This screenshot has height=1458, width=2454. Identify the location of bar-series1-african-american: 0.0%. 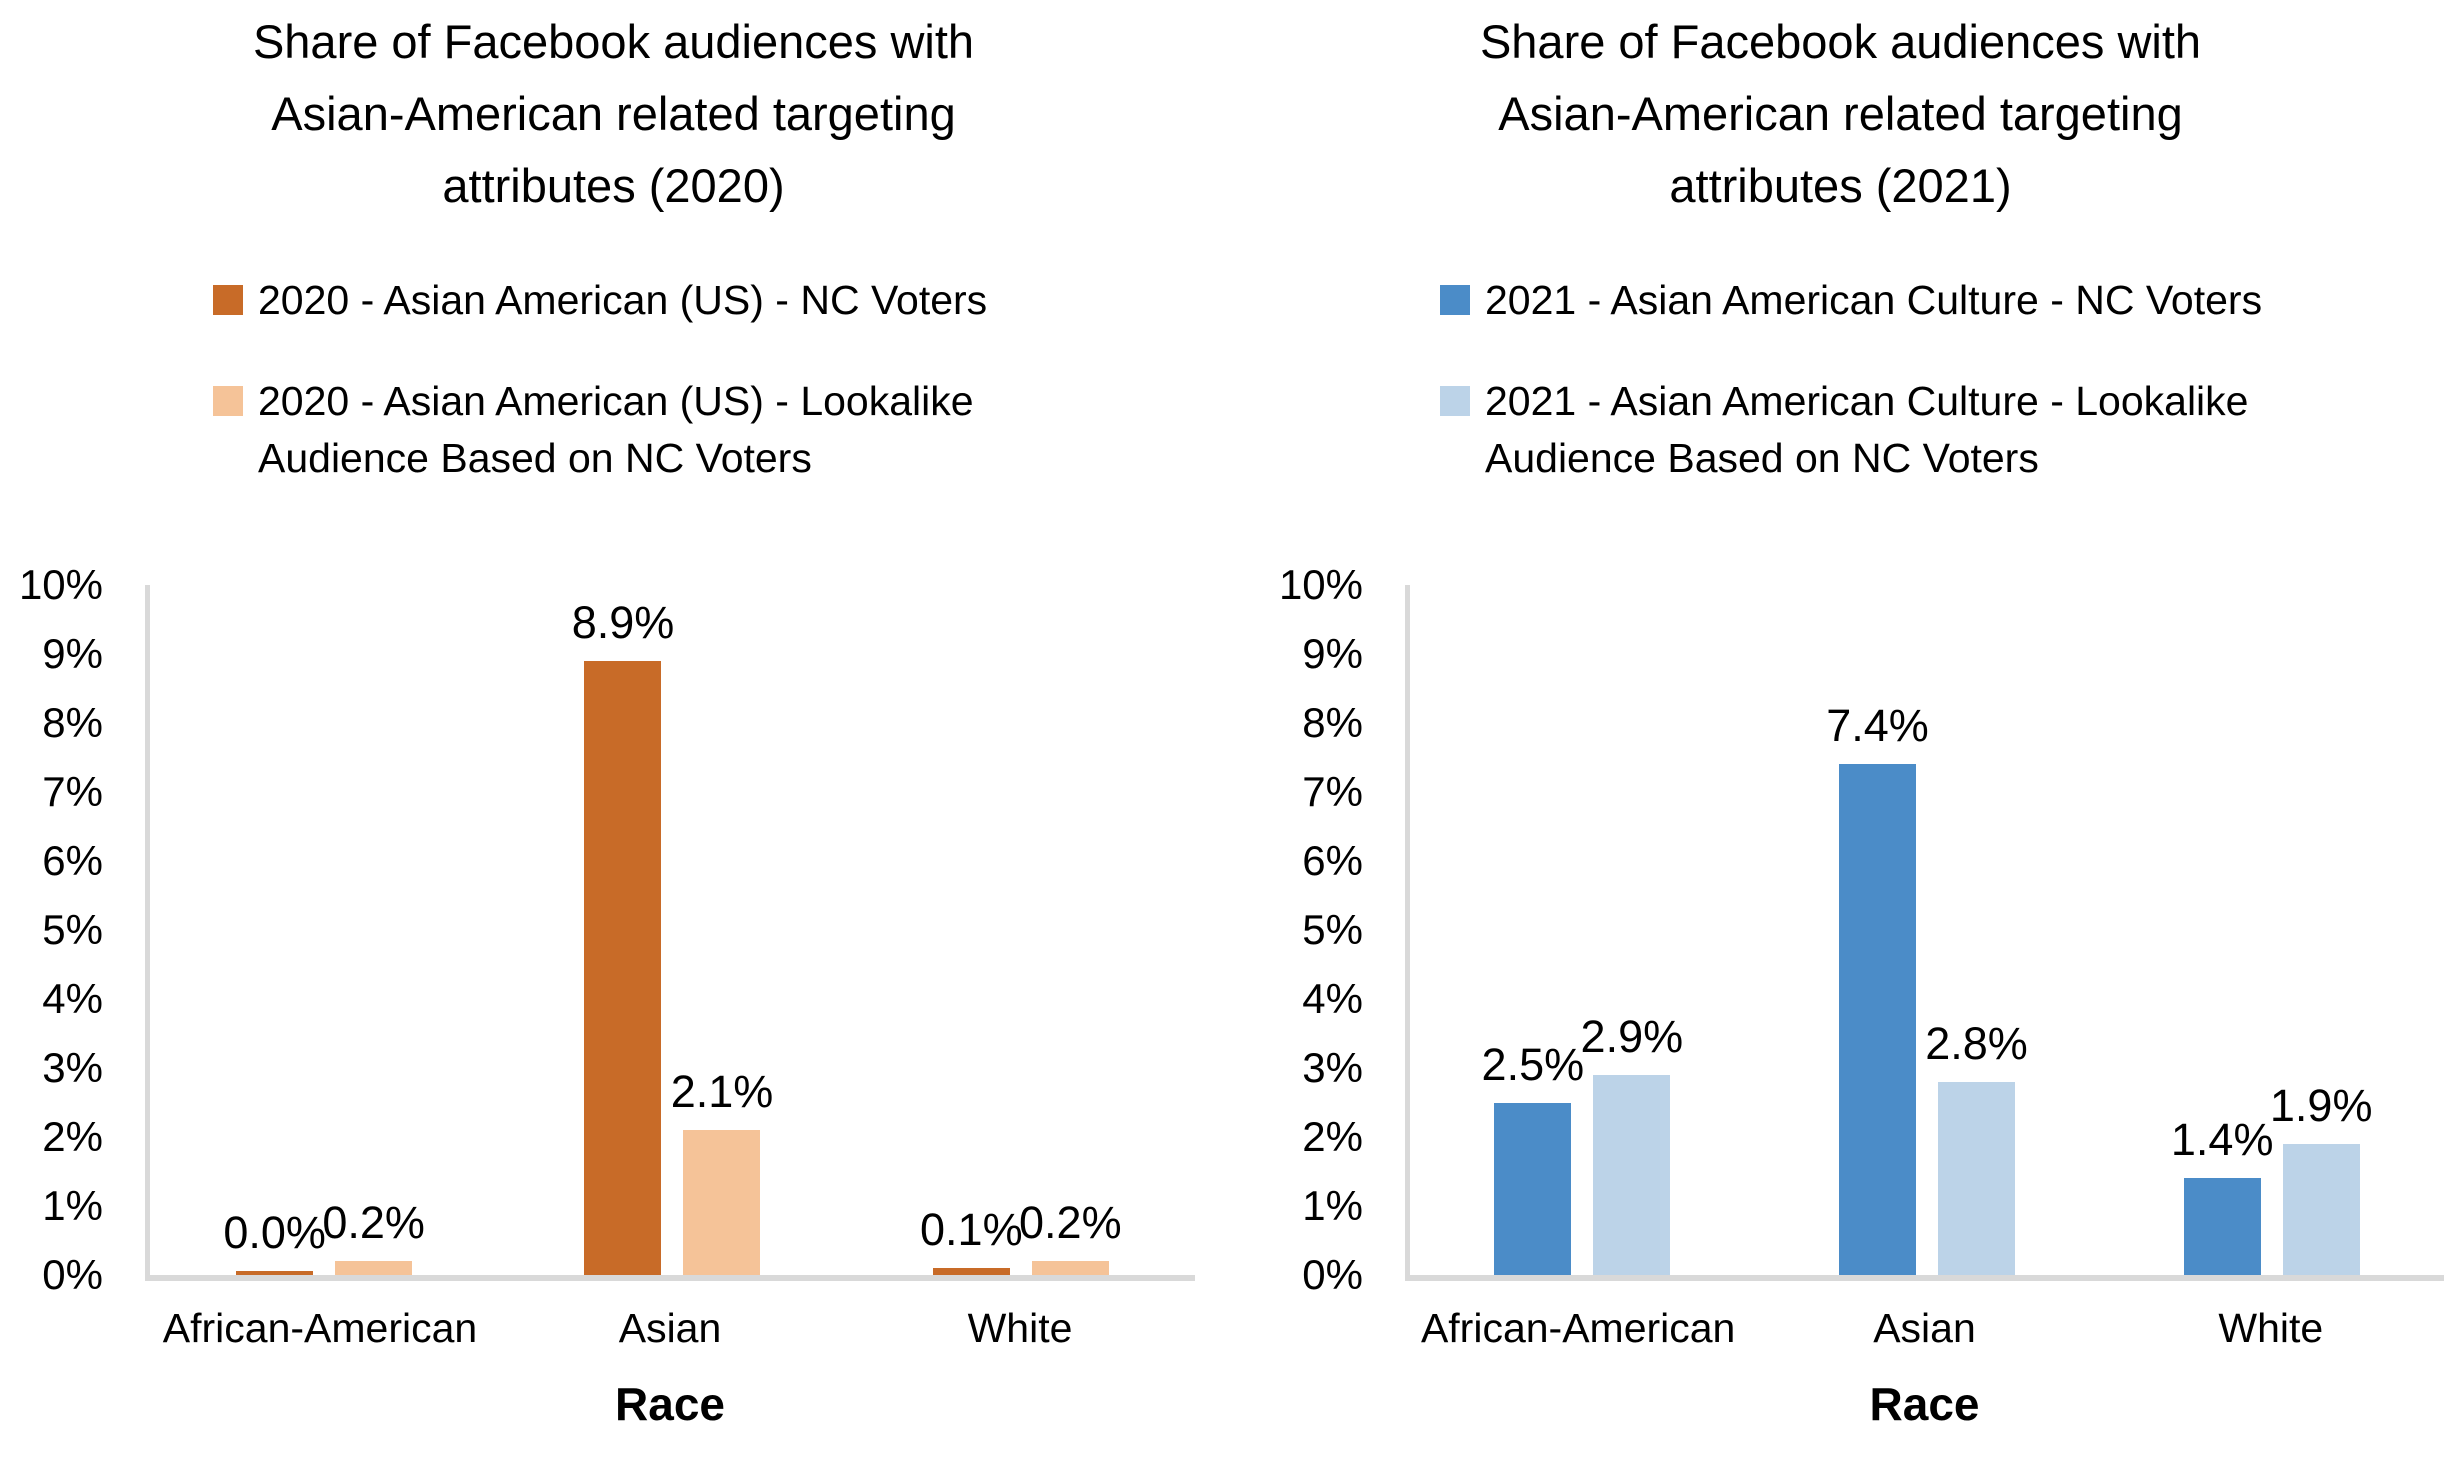
(274, 1242).